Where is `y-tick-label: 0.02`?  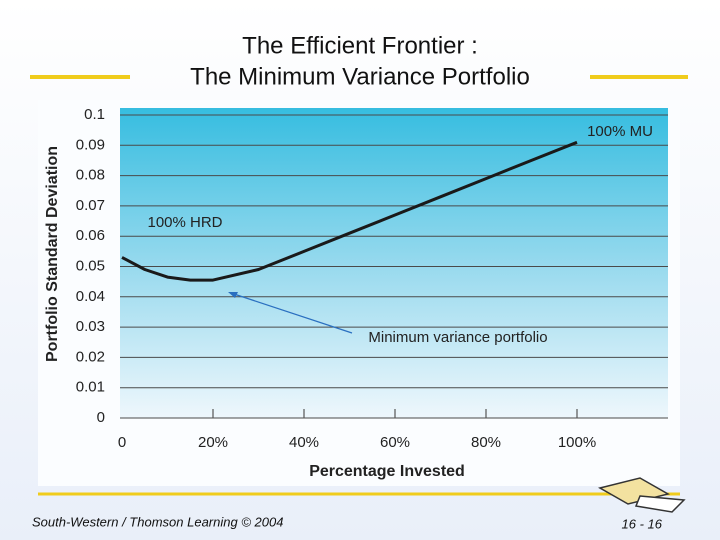 y-tick-label: 0.02 is located at coordinates (90, 356).